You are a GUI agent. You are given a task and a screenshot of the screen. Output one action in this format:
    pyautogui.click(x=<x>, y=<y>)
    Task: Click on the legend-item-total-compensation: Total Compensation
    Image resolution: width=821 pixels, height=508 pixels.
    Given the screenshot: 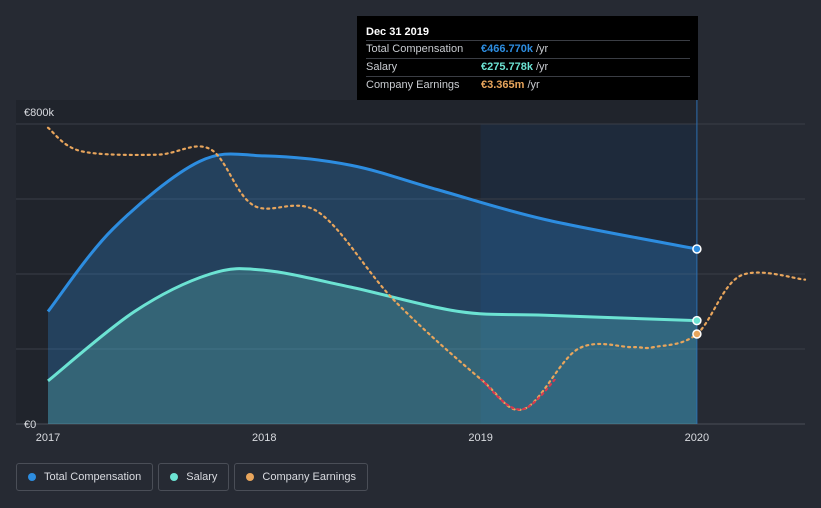 What is the action you would take?
    pyautogui.click(x=85, y=477)
    